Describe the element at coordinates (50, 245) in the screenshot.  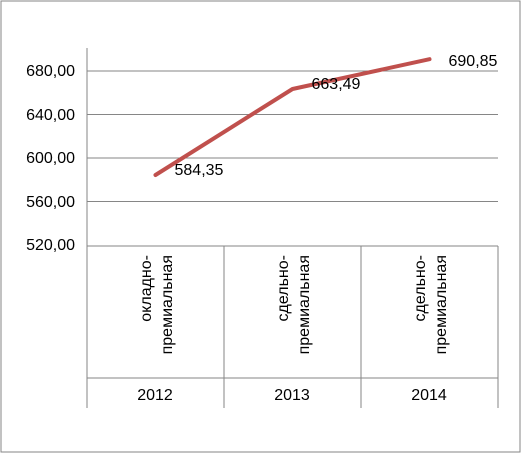
I see `y-tick-label: 520,00` at that location.